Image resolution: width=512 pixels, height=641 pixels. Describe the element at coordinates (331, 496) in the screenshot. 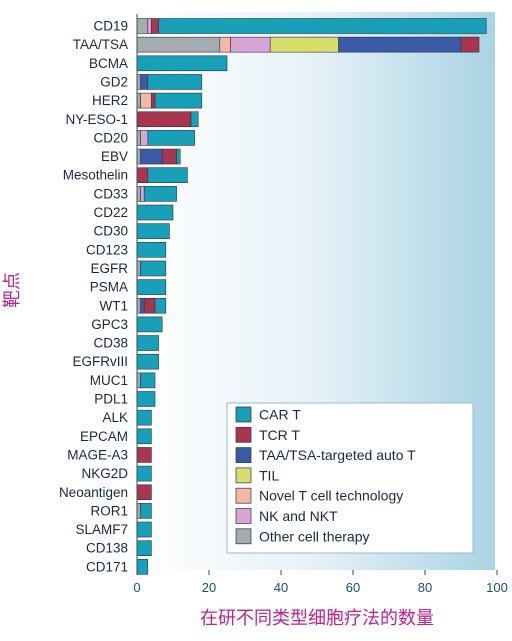

I see `legend-label-novel-t-cell-technology: Novel T cell technology` at that location.